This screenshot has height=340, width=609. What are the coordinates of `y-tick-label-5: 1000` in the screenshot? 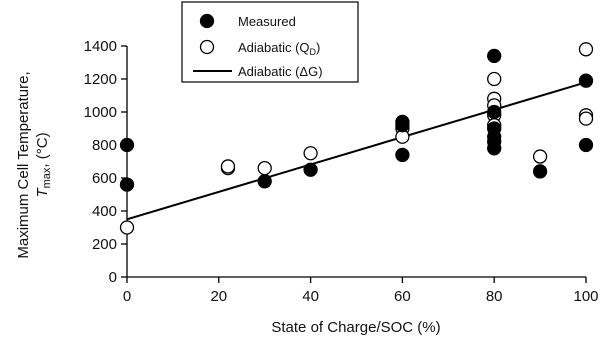 It's located at (100, 112).